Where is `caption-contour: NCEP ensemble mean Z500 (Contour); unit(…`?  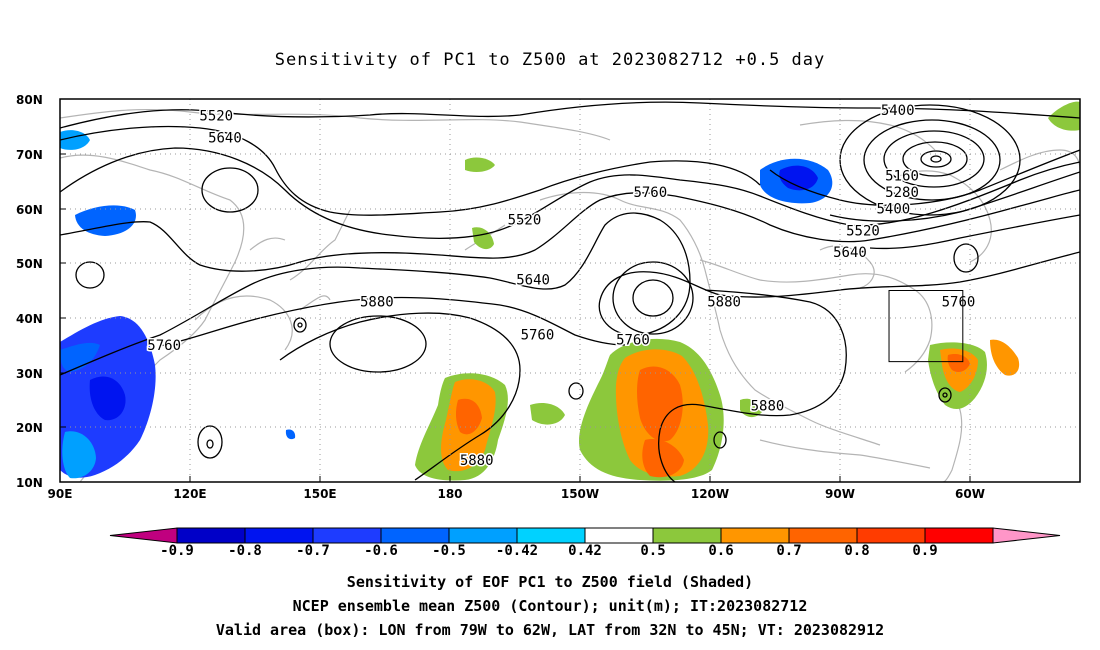 caption-contour: NCEP ensemble mean Z500 (Contour); unit(… is located at coordinates (550, 606).